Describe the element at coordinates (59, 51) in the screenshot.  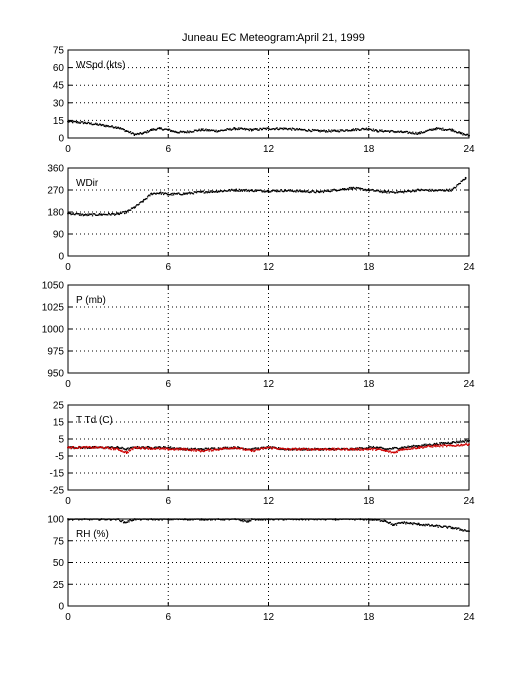
I see `y-tick-label: 75` at that location.